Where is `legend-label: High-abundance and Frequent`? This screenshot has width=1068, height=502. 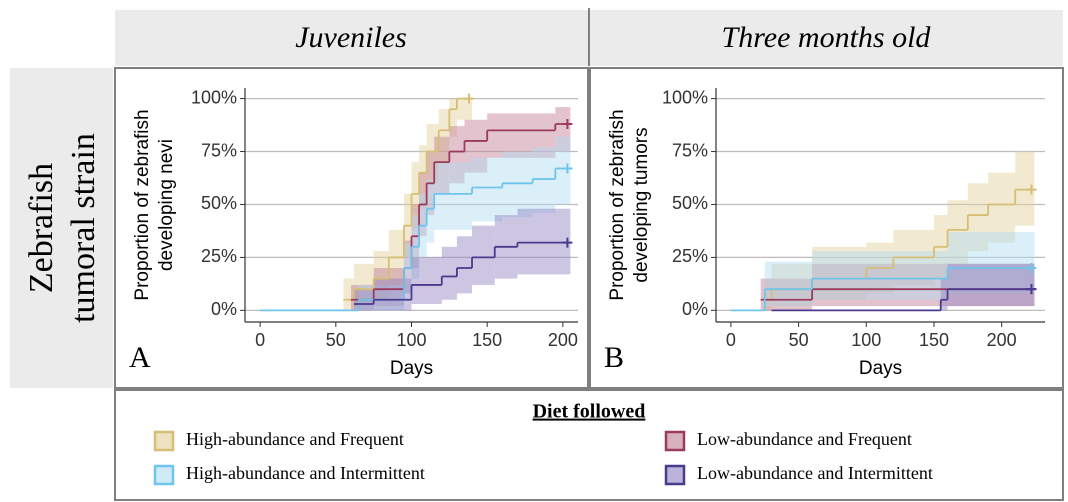 legend-label: High-abundance and Frequent is located at coordinates (295, 439).